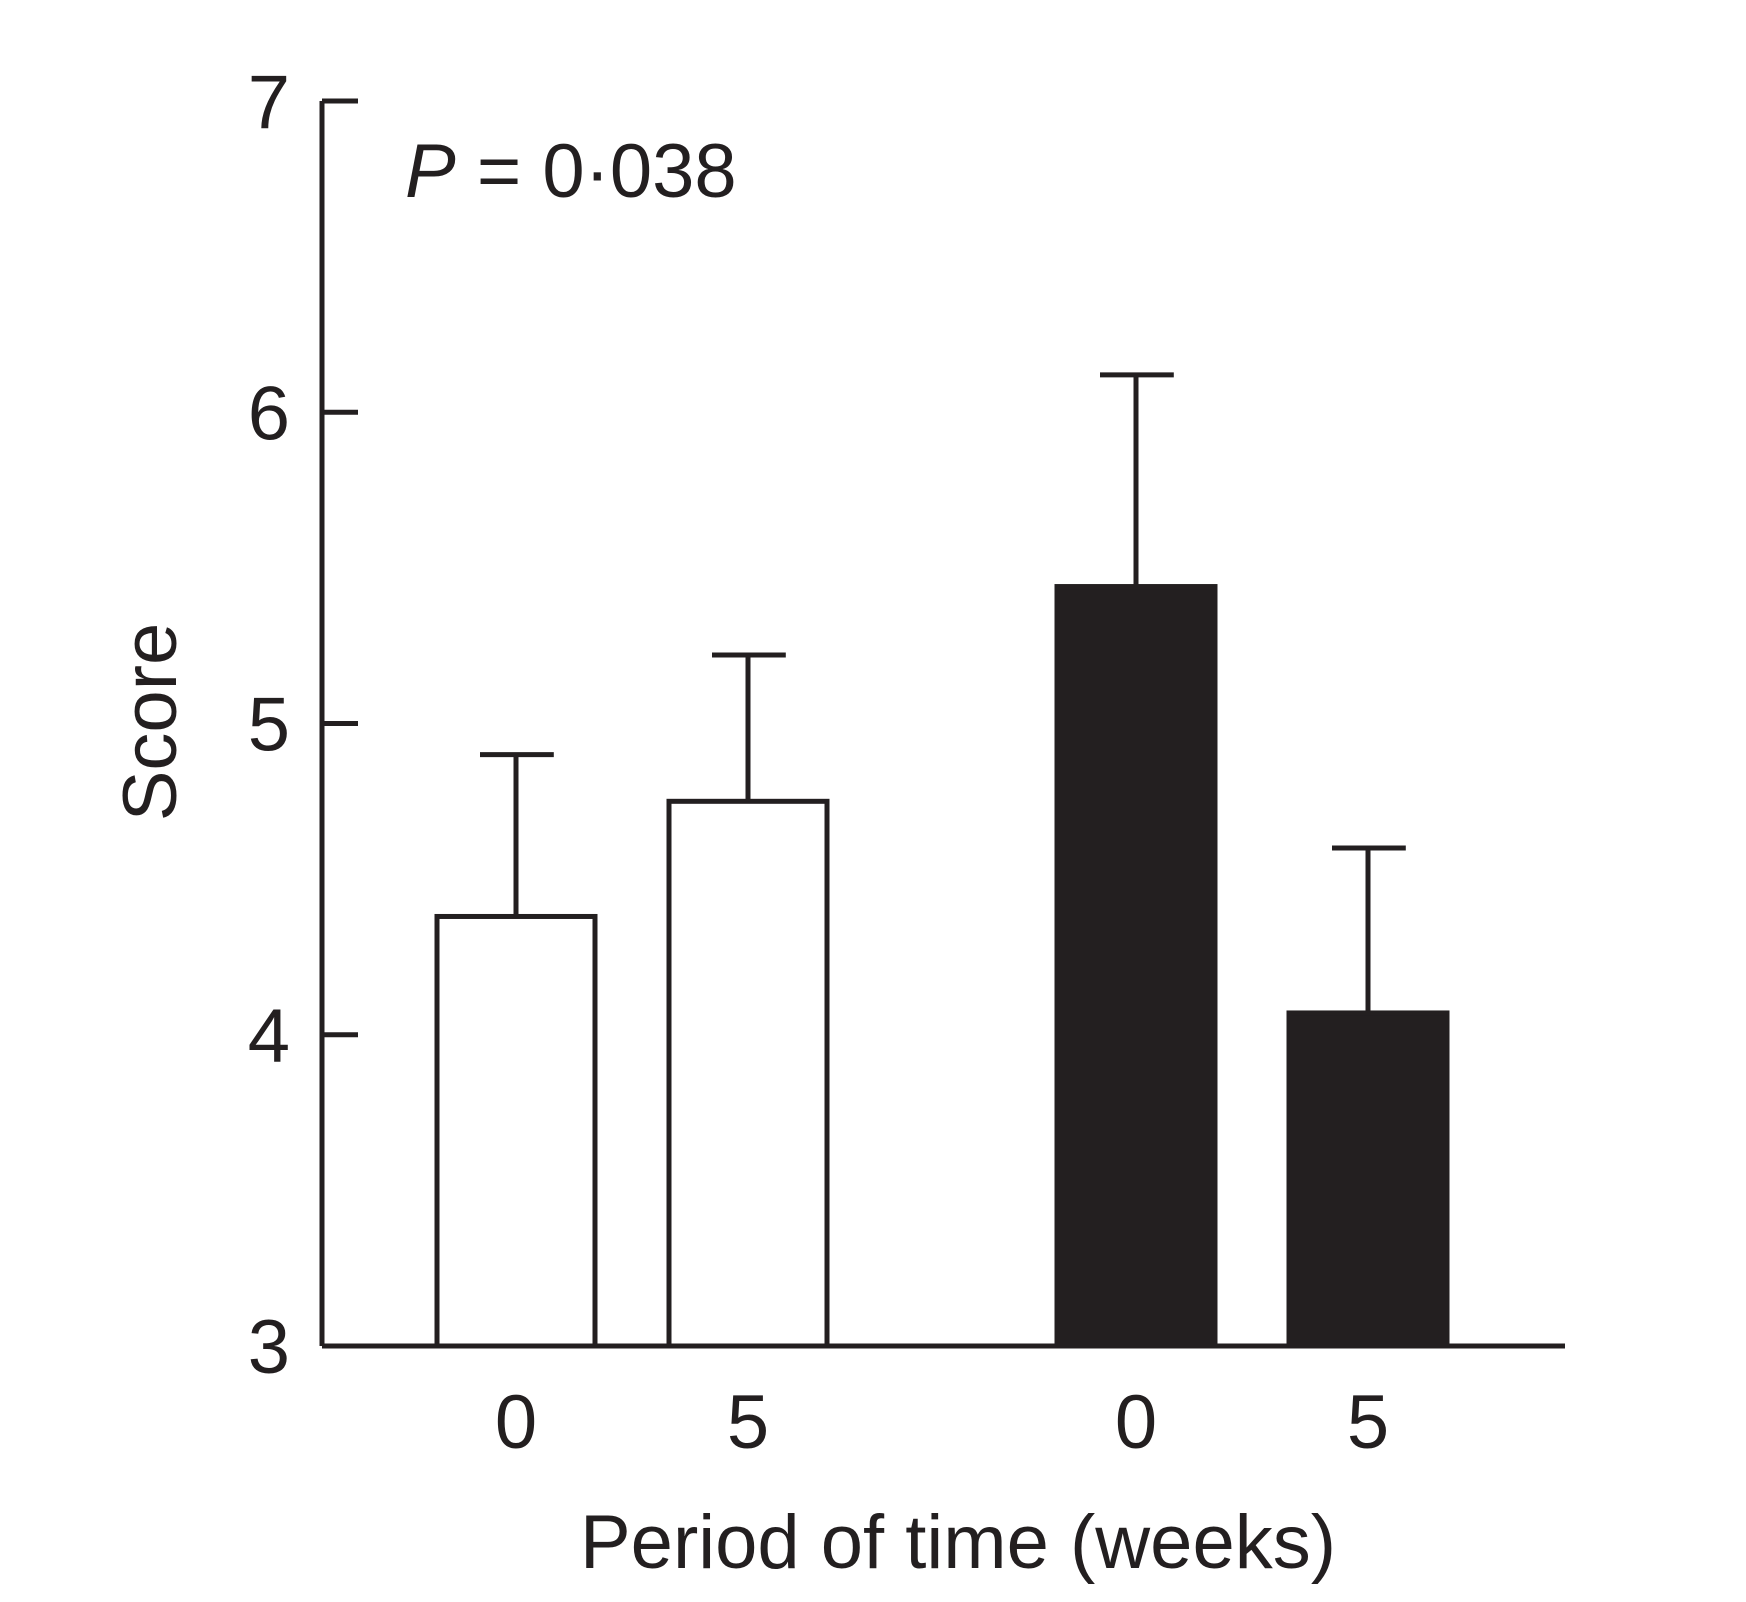  What do you see at coordinates (269, 413) in the screenshot?
I see `y-tick-label-6: 6` at bounding box center [269, 413].